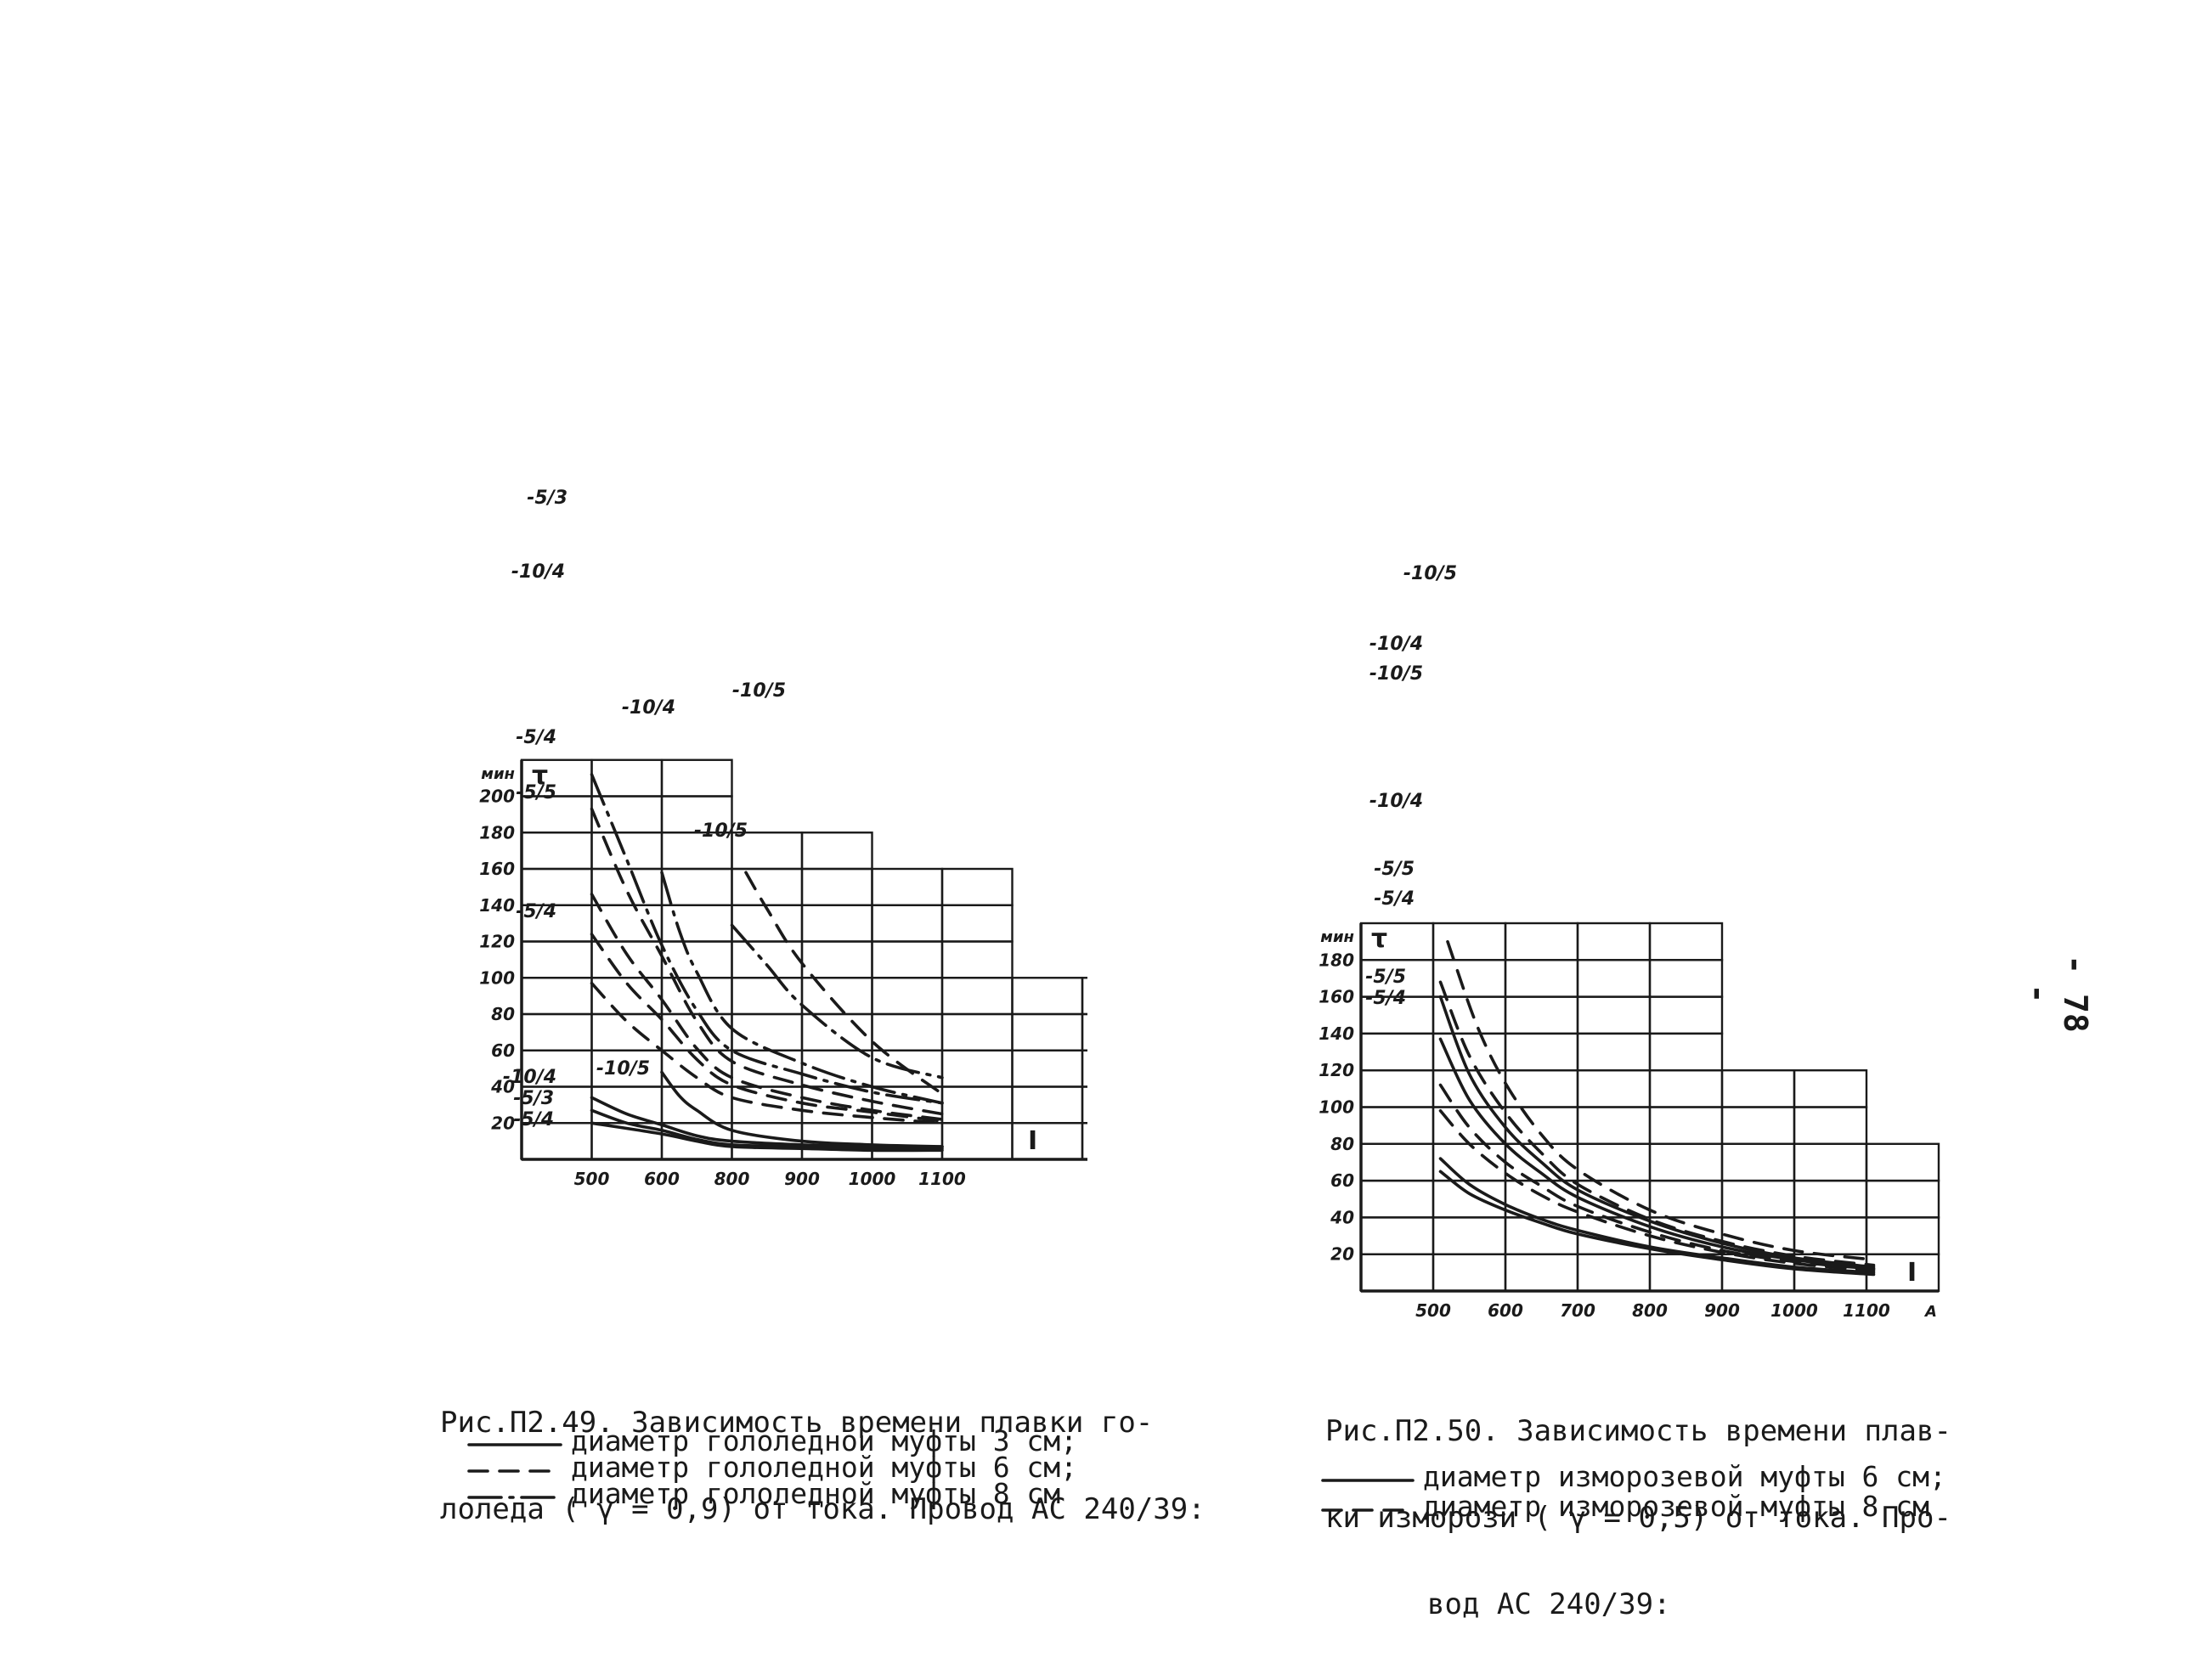 The width and height of the screenshot is (2208, 1680). What do you see at coordinates (1794, 1311) in the screenshot?
I see `x-tick-label: 1000` at bounding box center [1794, 1311].